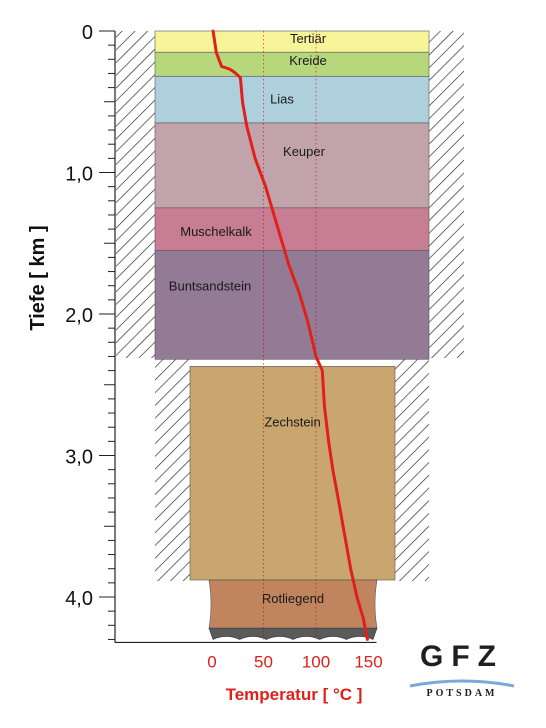 This screenshot has height=728, width=546. I want to click on layer-label: Buntsandstein, so click(210, 285).